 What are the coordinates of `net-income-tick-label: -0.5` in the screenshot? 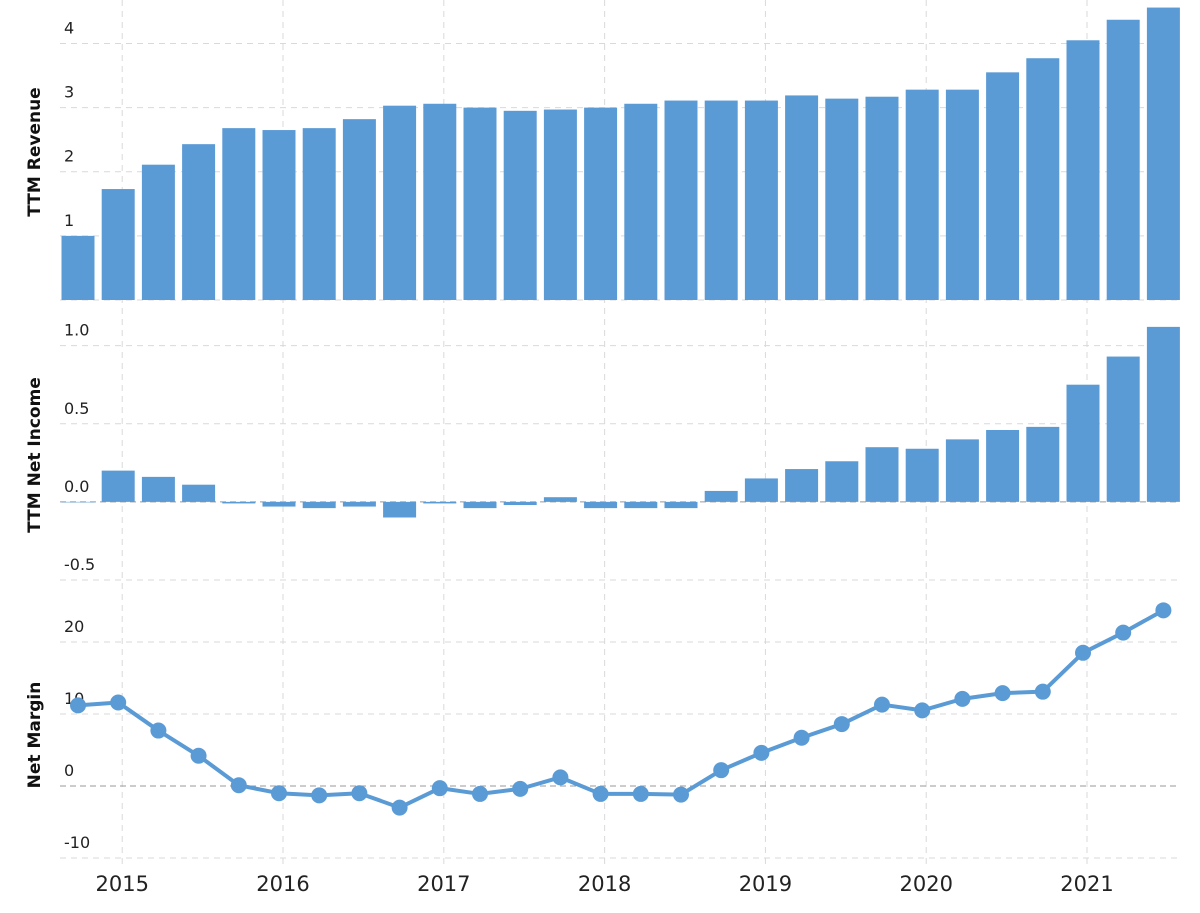 It's located at (79, 564).